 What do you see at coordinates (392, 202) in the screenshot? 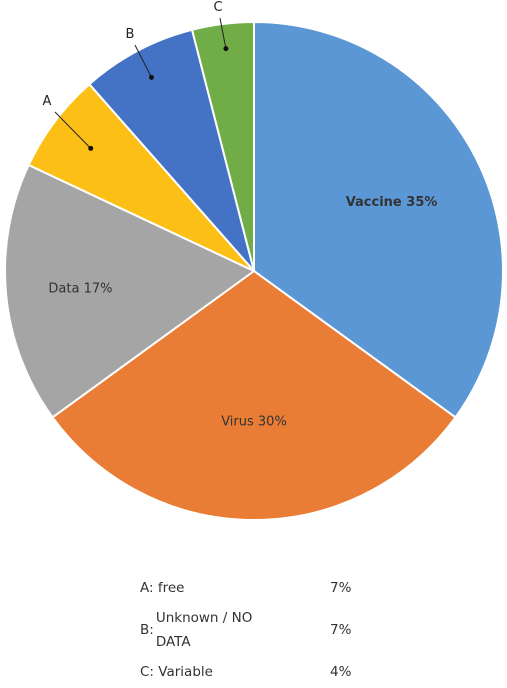
I see `slice-label: Vaccine 35%` at bounding box center [392, 202].